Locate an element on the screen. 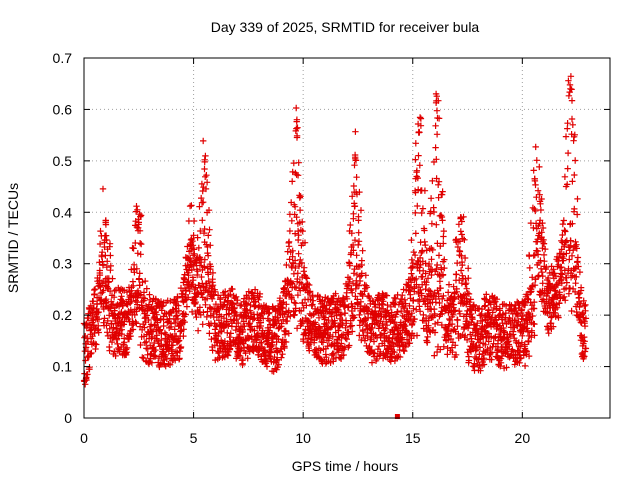  y-tick-label: 0.1 is located at coordinates (63, 367).